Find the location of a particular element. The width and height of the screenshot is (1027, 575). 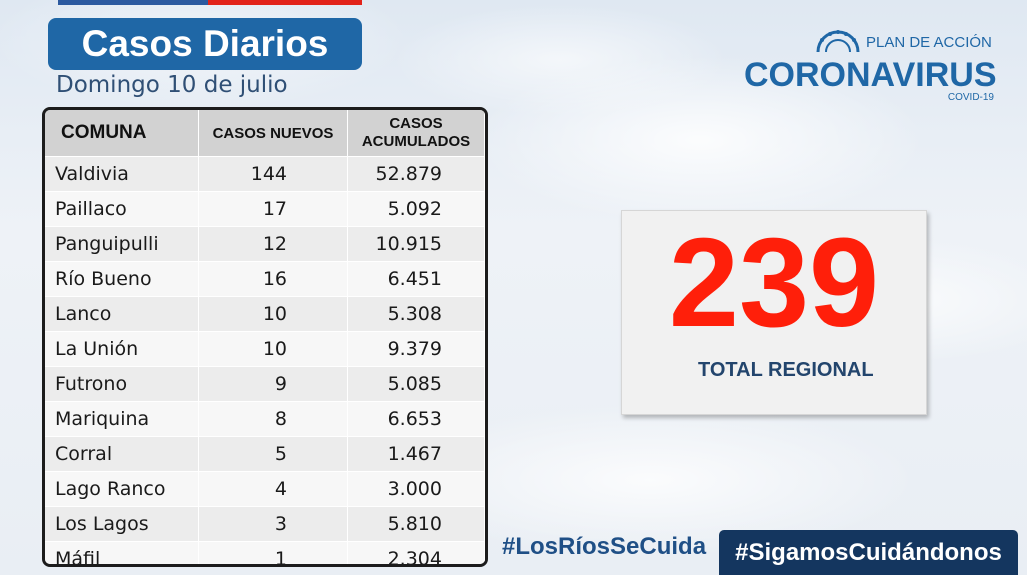

table-row: Lanco 10 5.308 is located at coordinates (265, 314).